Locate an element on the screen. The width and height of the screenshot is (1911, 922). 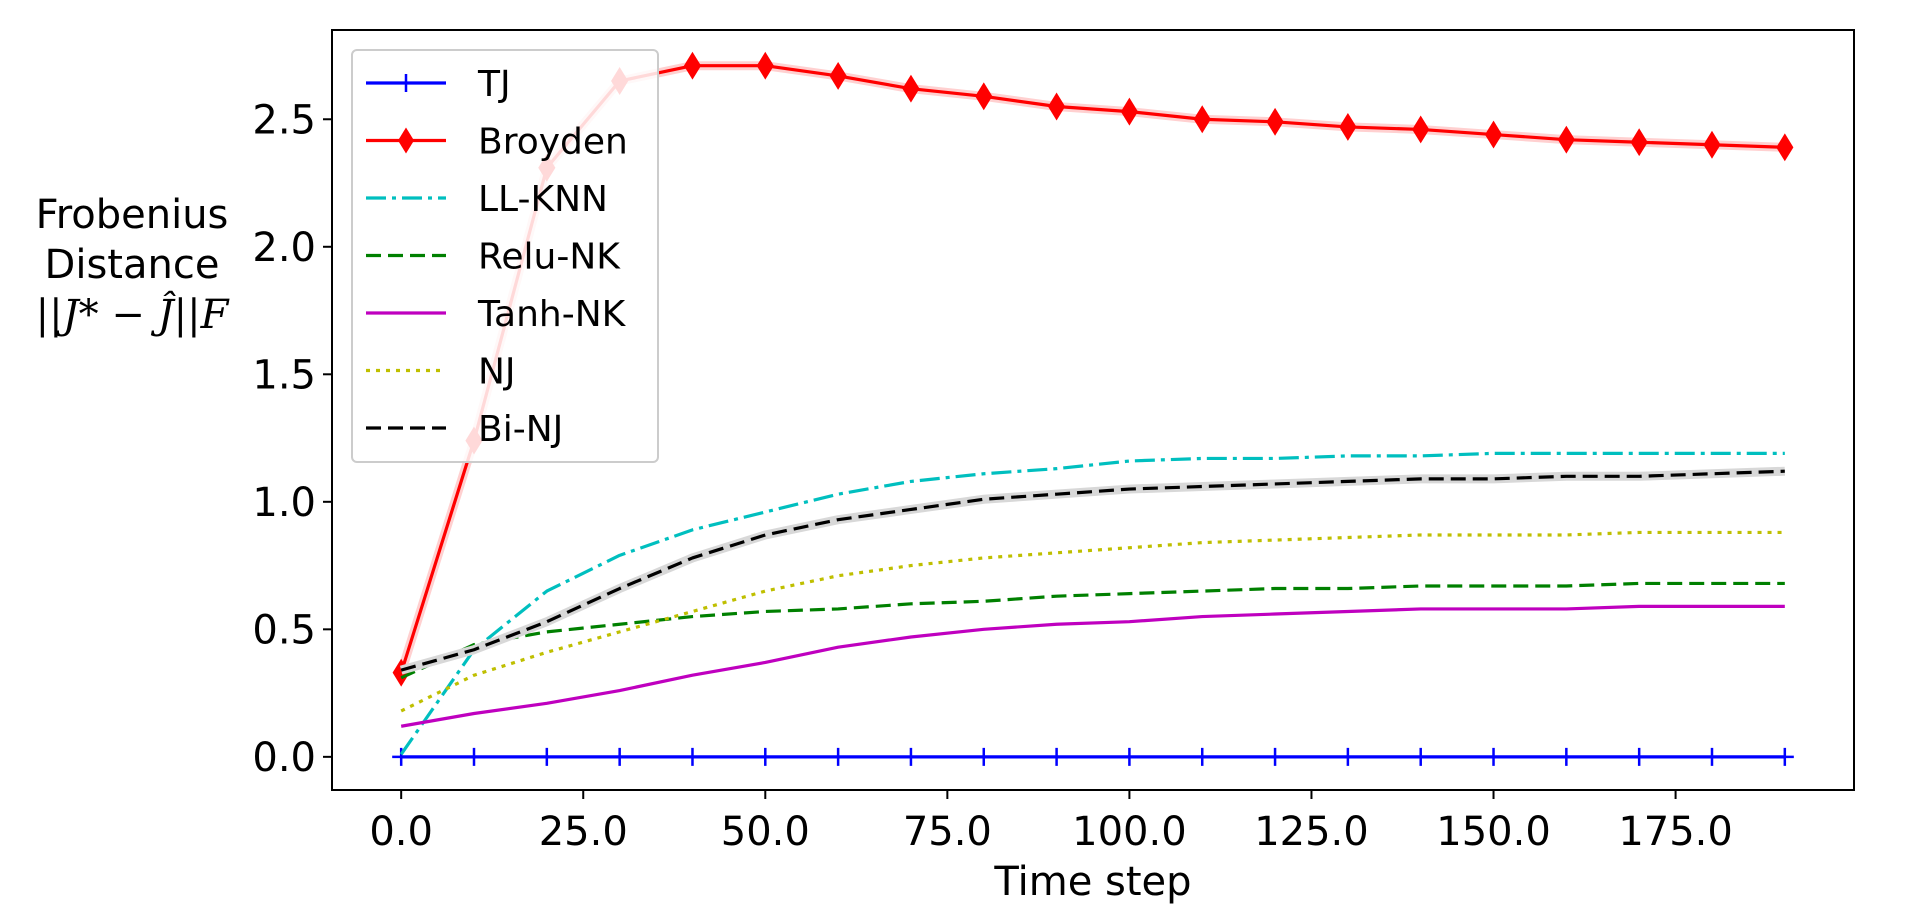
y-tick-label: 0.0 is located at coordinates (284, 758).